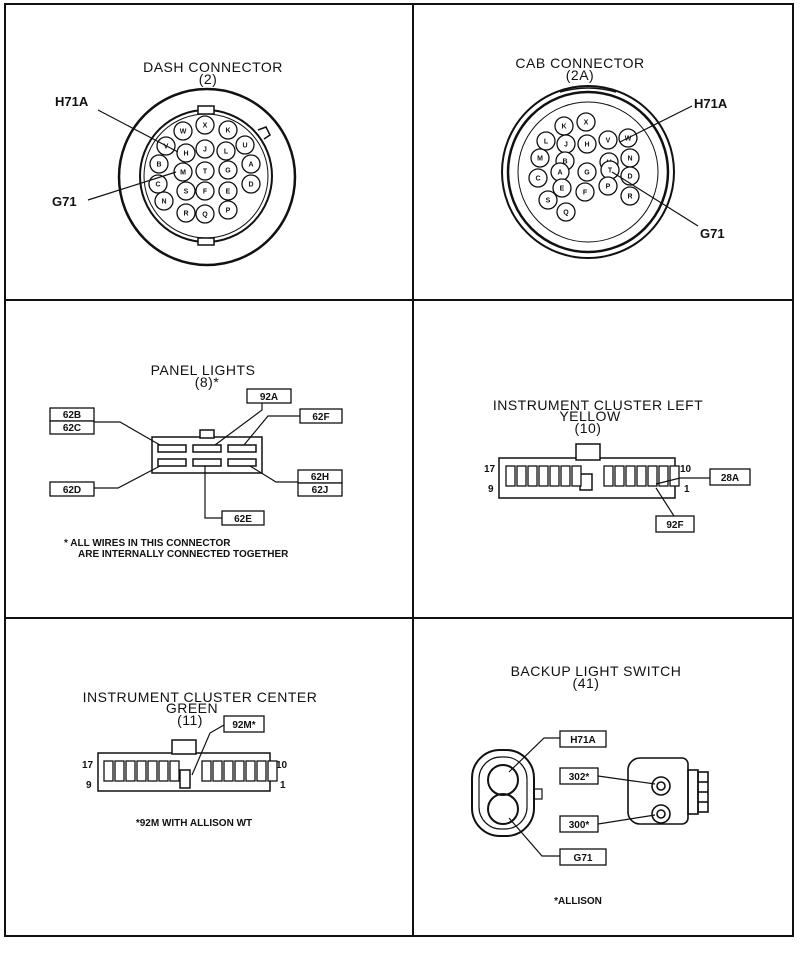  Describe the element at coordinates (208, 750) in the screenshot. I see `ic-center-leader-92m` at that location.